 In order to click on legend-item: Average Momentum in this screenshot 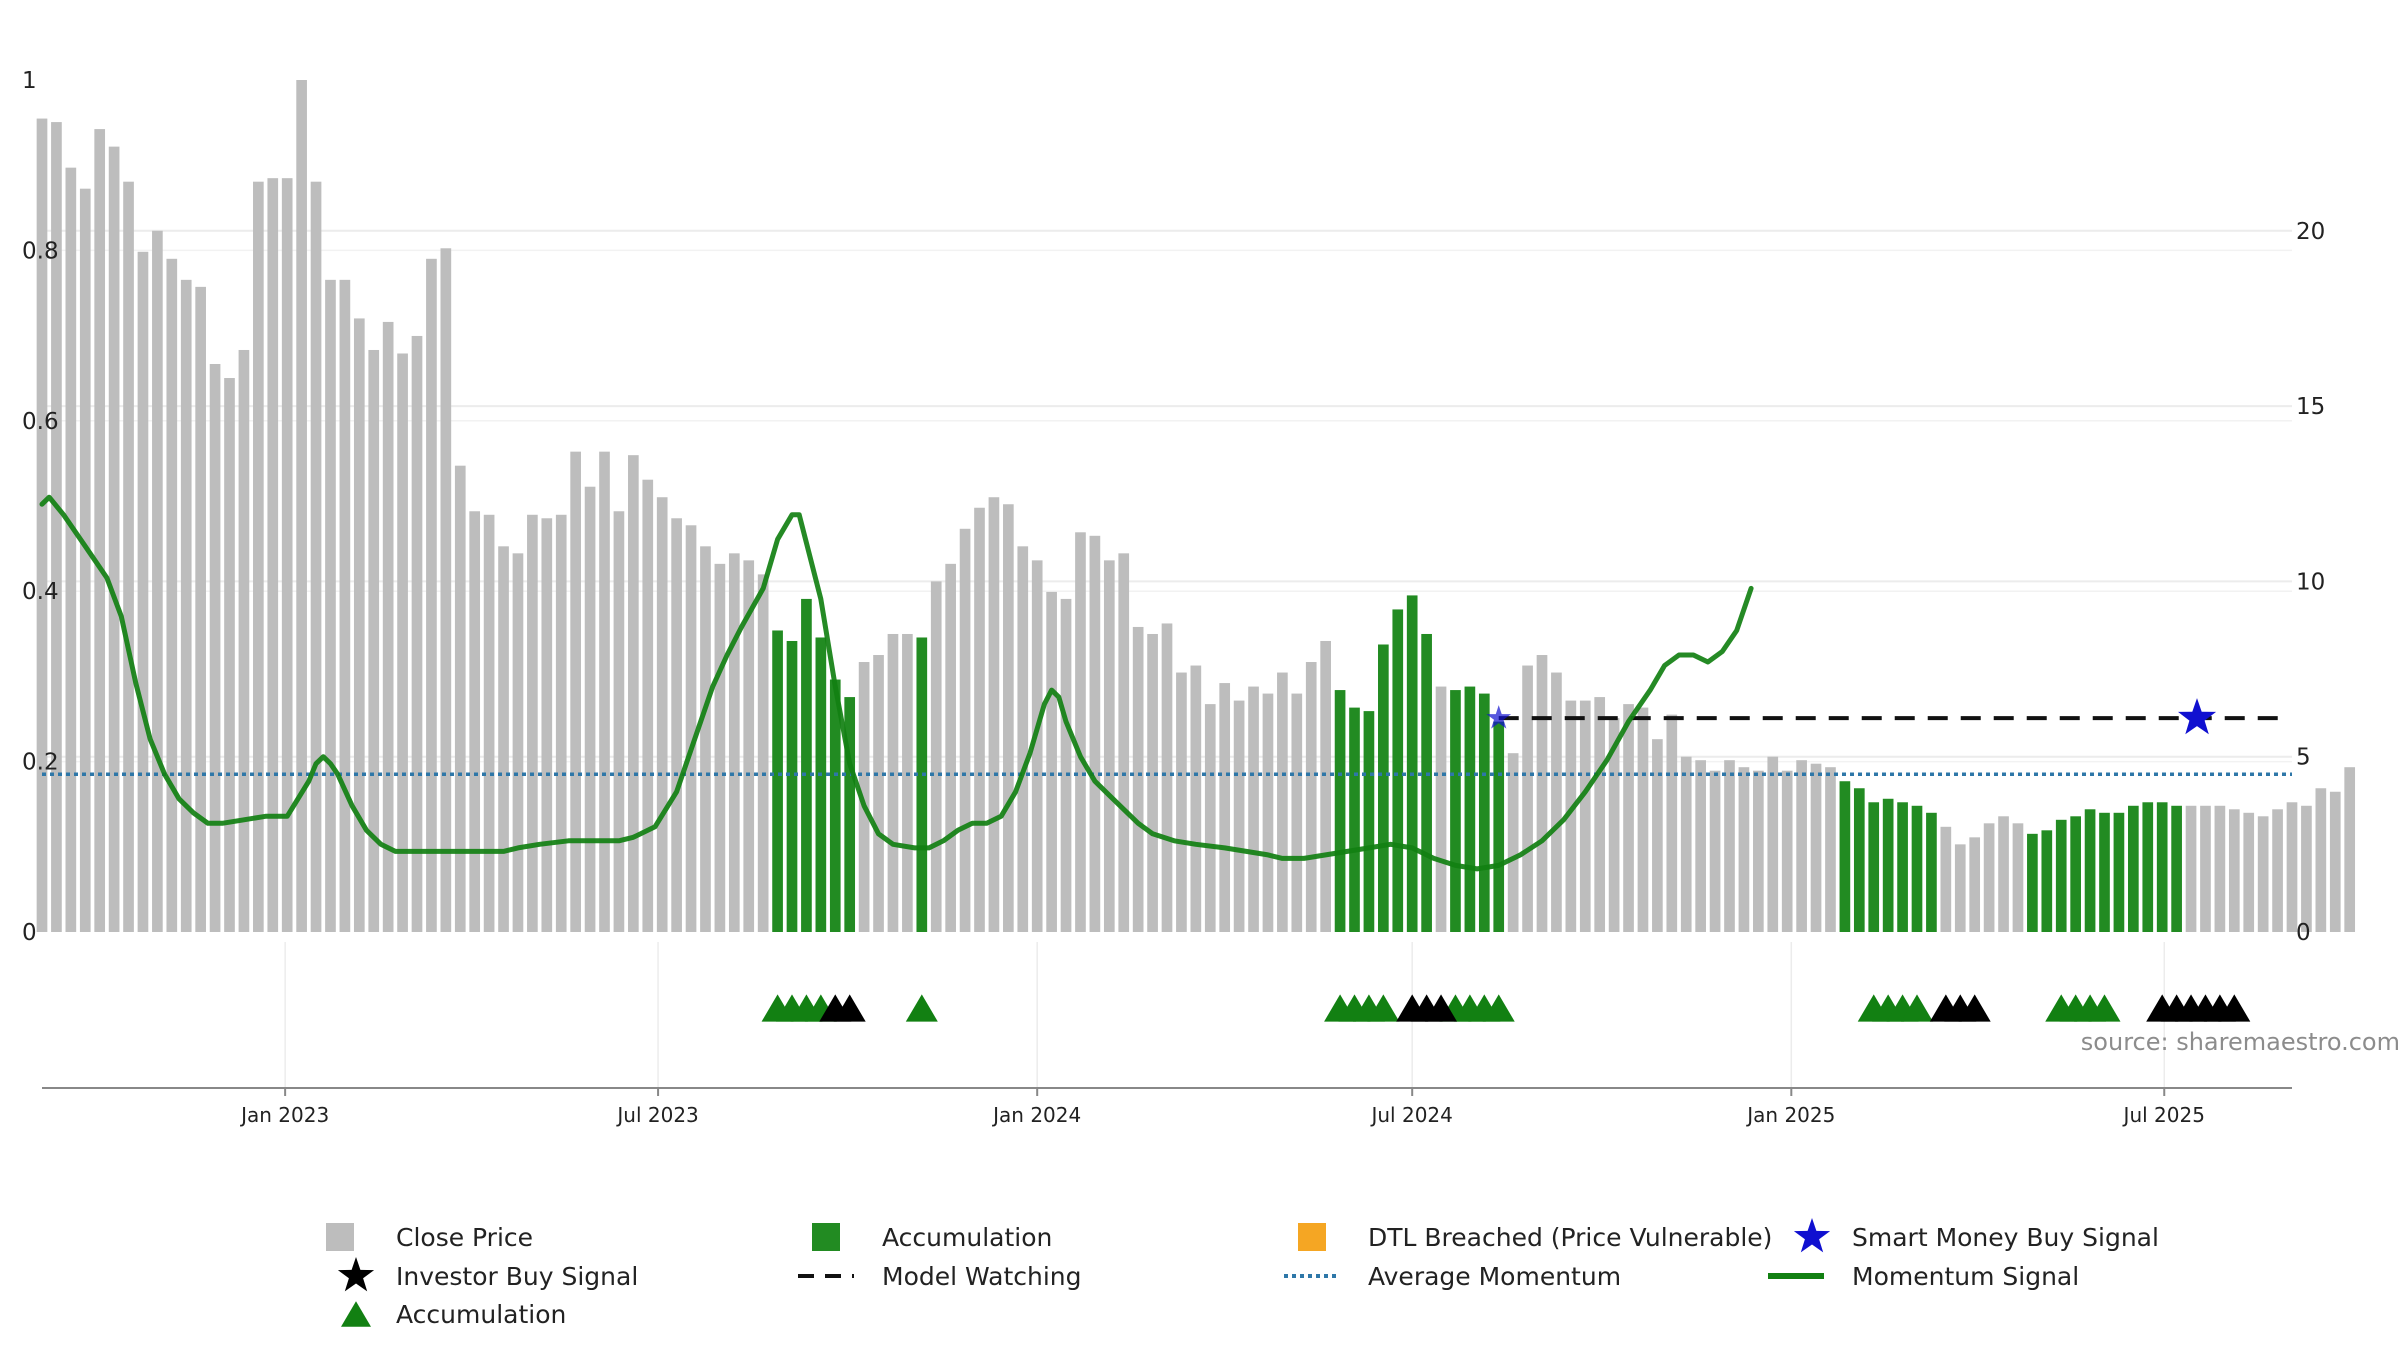, I will do `click(1452, 1276)`.